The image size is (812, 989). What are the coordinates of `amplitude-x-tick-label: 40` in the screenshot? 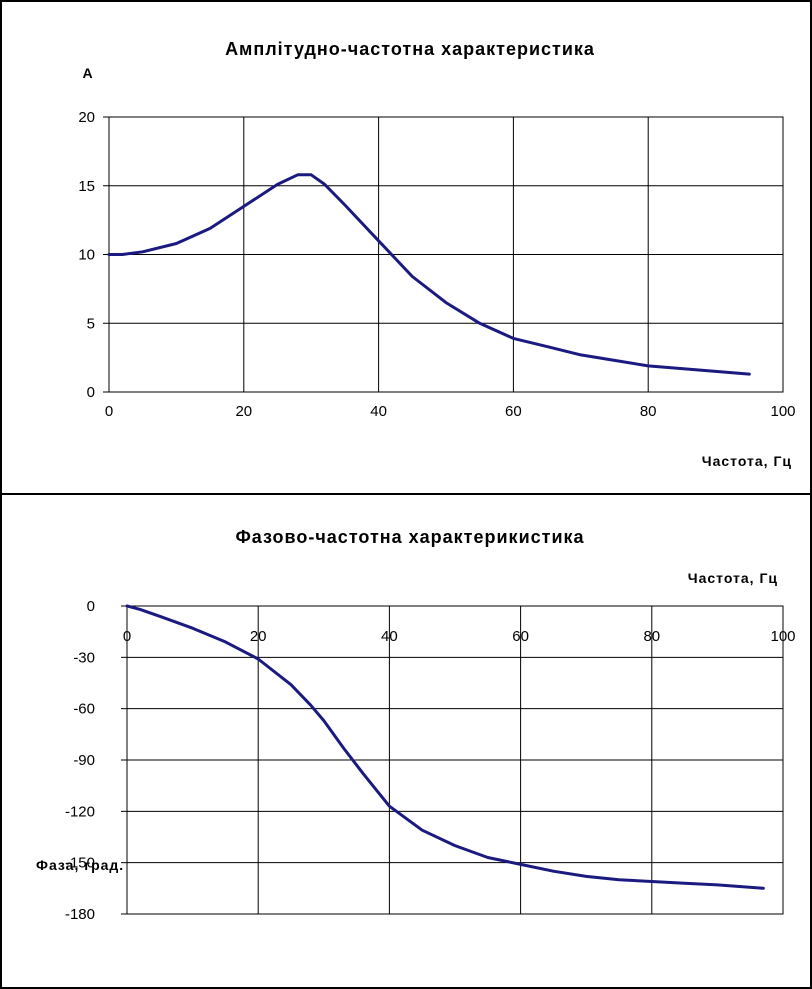 It's located at (378, 411).